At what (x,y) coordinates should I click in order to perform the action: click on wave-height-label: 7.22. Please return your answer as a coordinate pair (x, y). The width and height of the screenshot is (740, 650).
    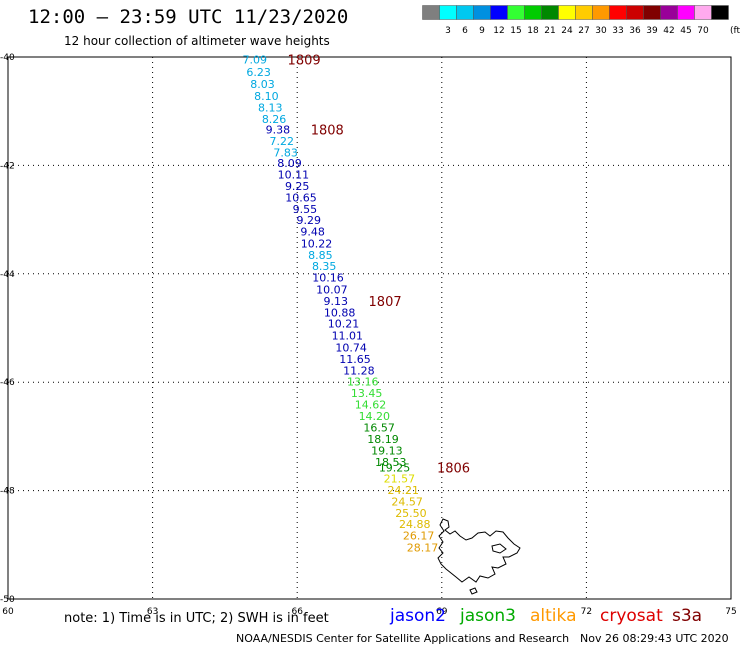
    Looking at the image, I should click on (282, 141).